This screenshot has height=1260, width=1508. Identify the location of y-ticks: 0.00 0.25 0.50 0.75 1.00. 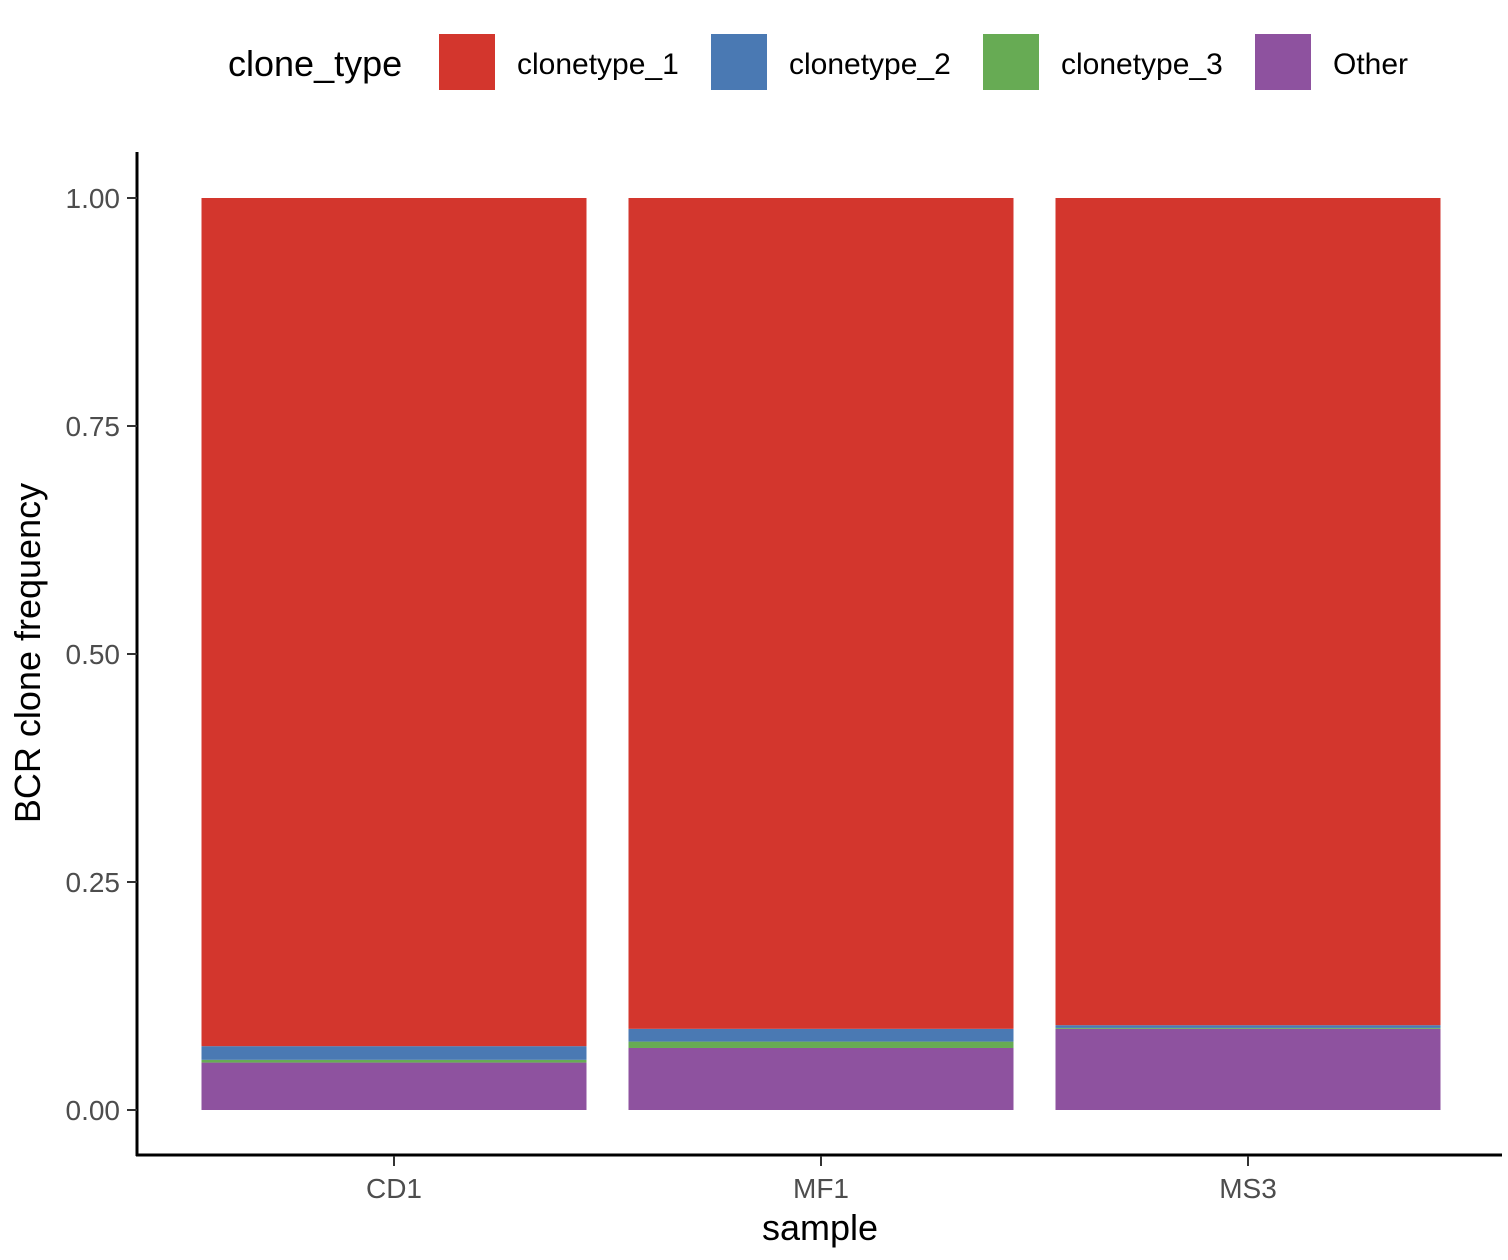
(101, 654).